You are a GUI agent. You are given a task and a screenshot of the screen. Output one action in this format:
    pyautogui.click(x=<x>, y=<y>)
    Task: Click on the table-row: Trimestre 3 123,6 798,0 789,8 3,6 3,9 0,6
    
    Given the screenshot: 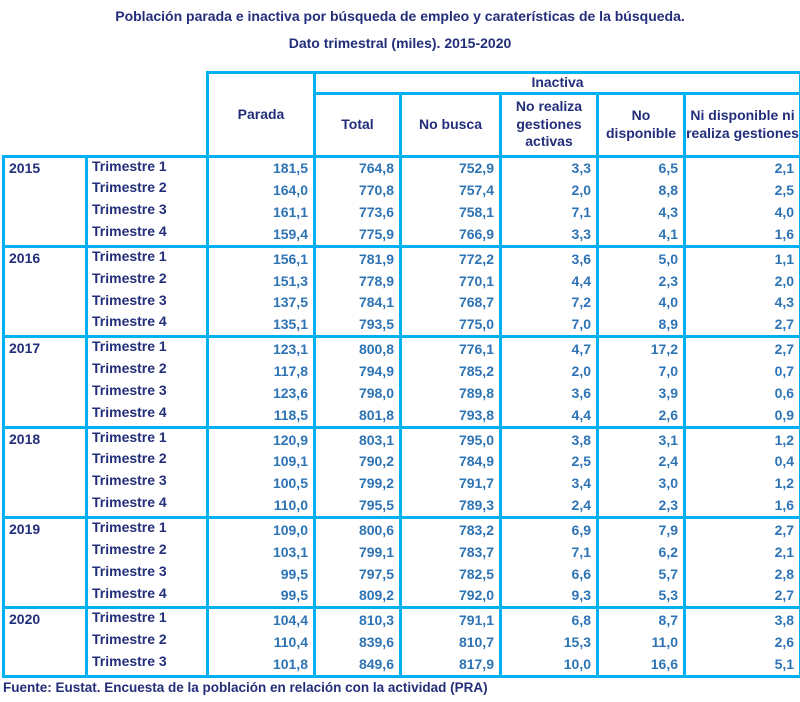 What is the action you would take?
    pyautogui.click(x=402, y=392)
    